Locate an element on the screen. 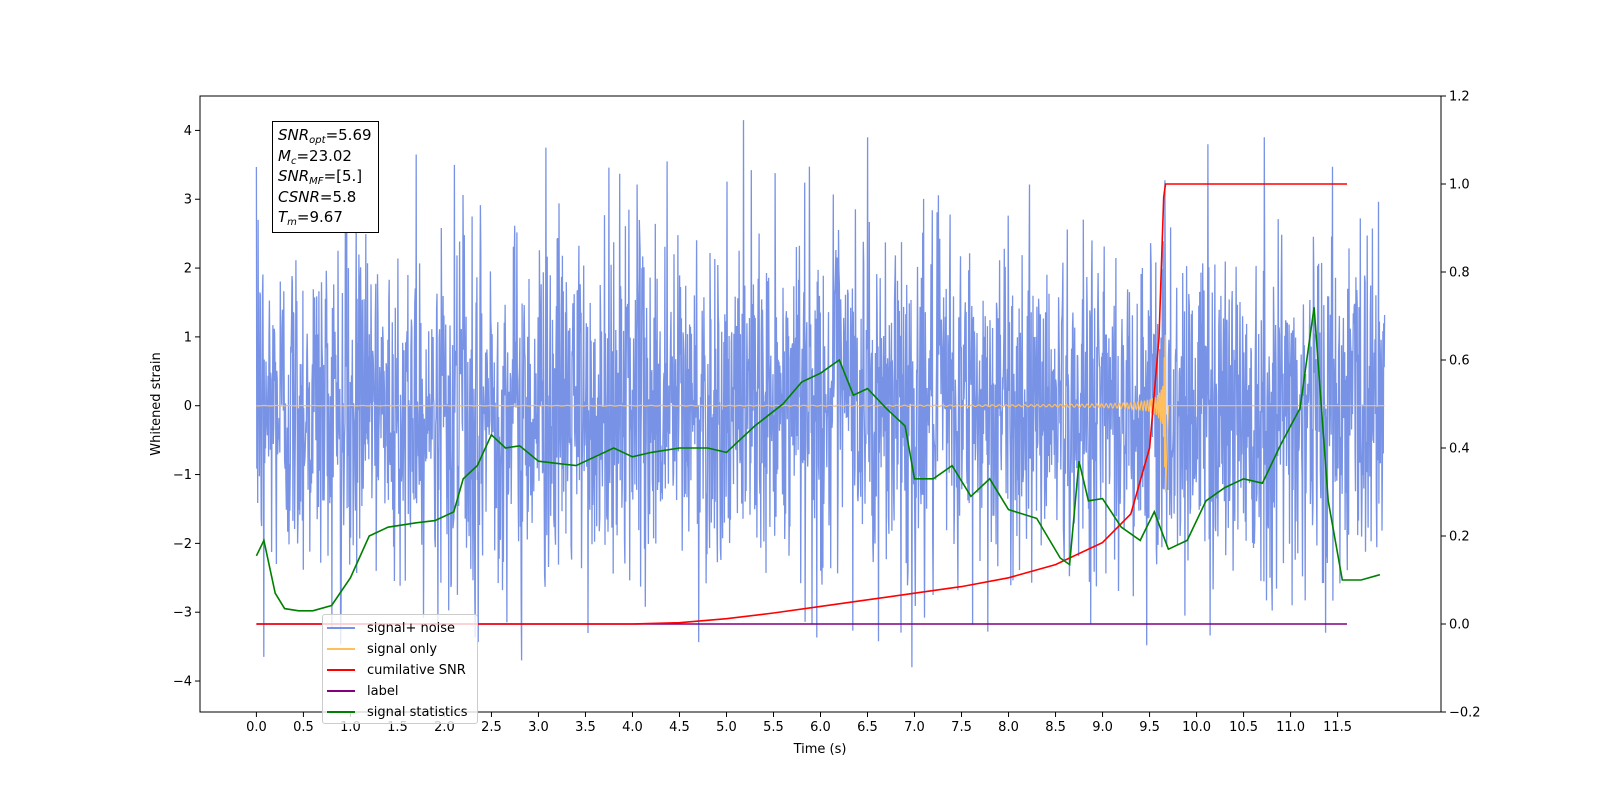  y2-tick-label: 0.2 is located at coordinates (1459, 537).